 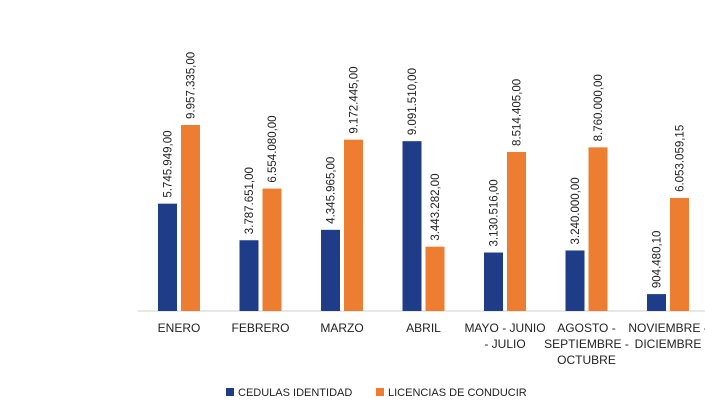 What do you see at coordinates (179, 328) in the screenshot?
I see `x-tick-label: ENERO` at bounding box center [179, 328].